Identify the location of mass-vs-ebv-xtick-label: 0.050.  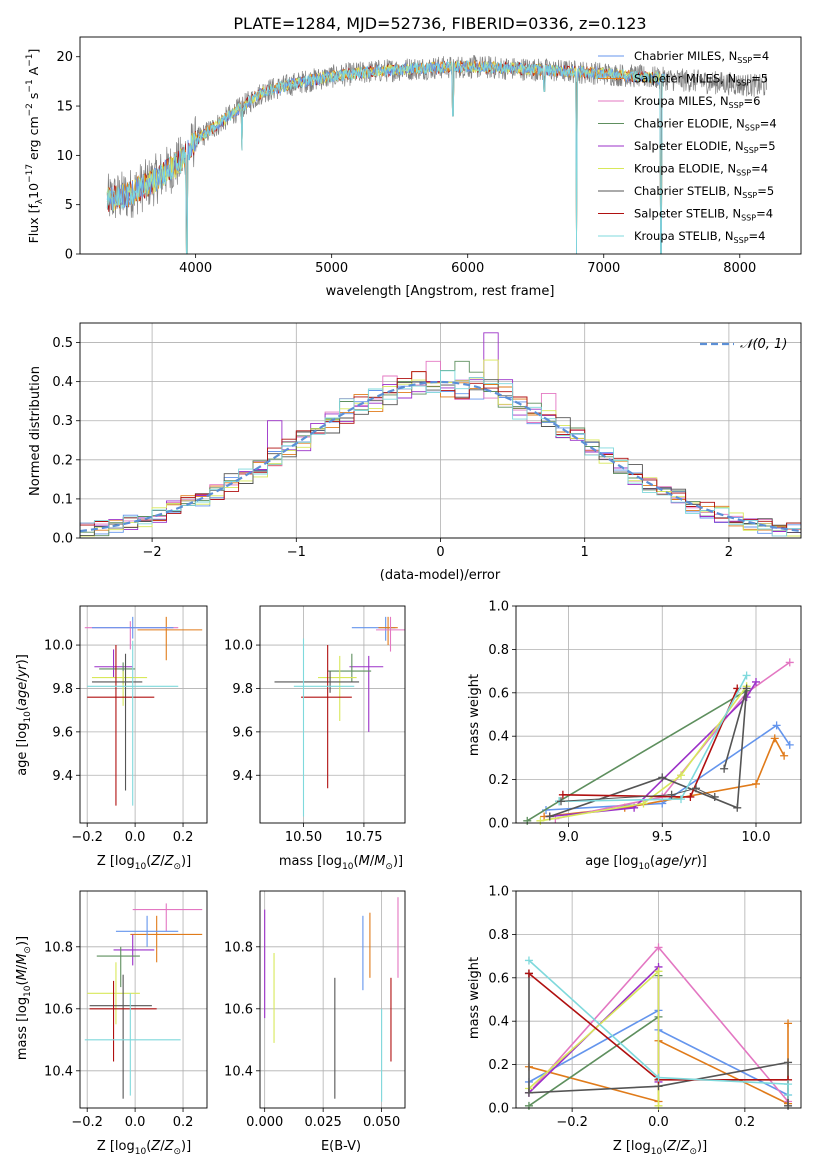
(381, 1122).